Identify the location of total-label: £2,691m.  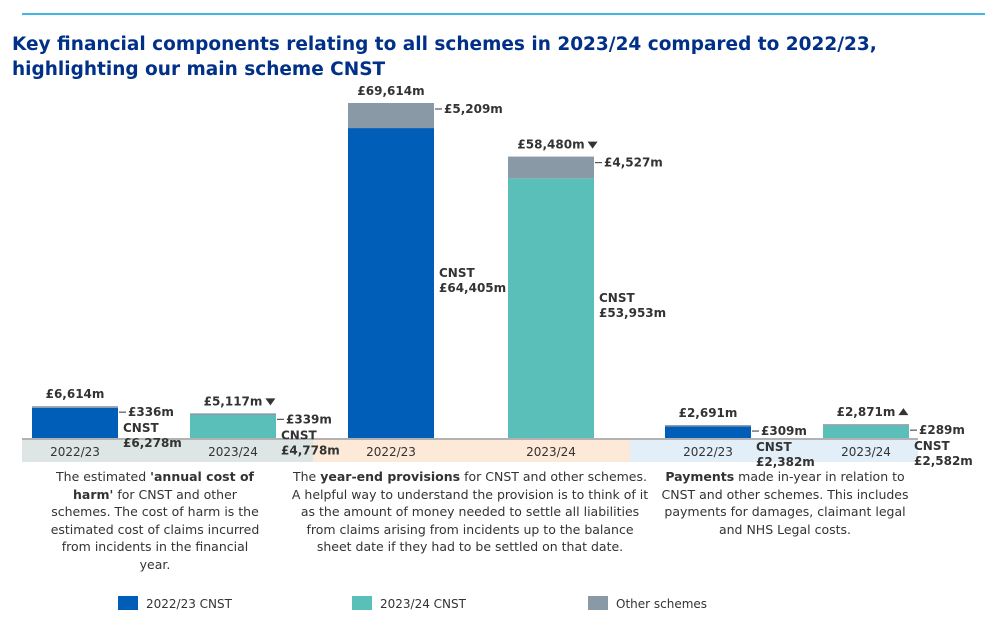
(708, 413).